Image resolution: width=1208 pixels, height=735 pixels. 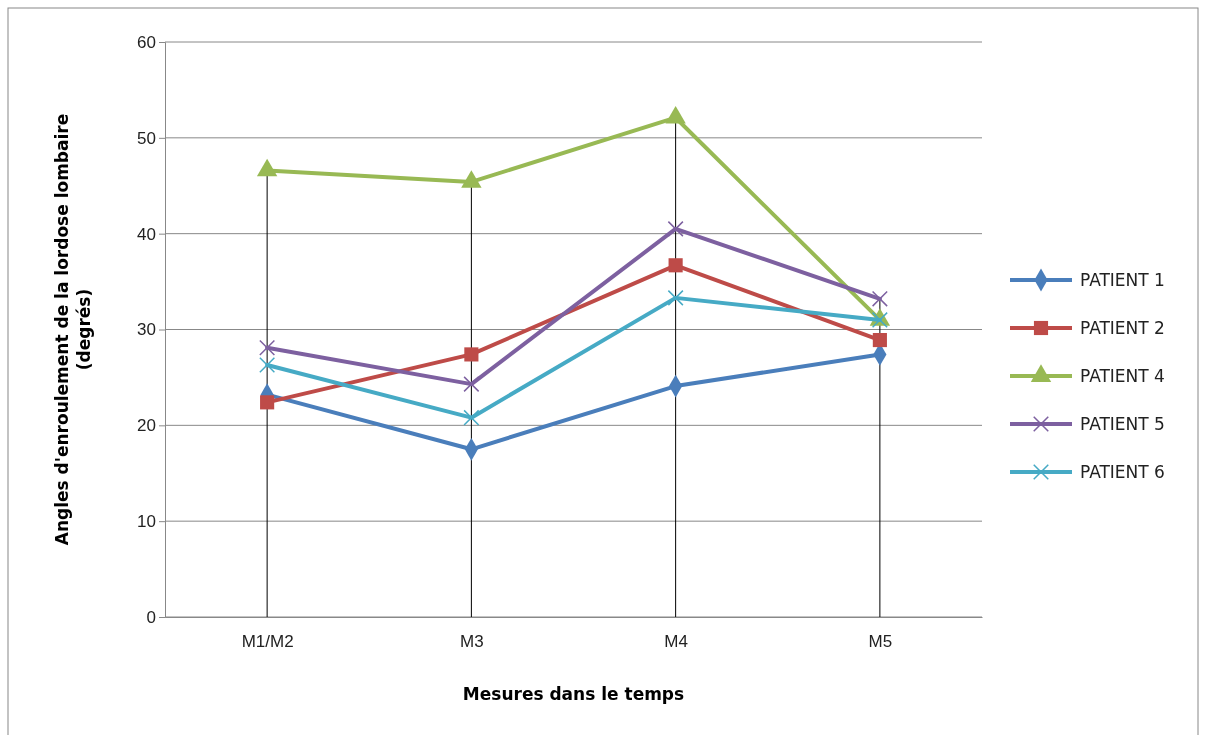 I want to click on y-tick-label: 40, so click(x=146, y=234).